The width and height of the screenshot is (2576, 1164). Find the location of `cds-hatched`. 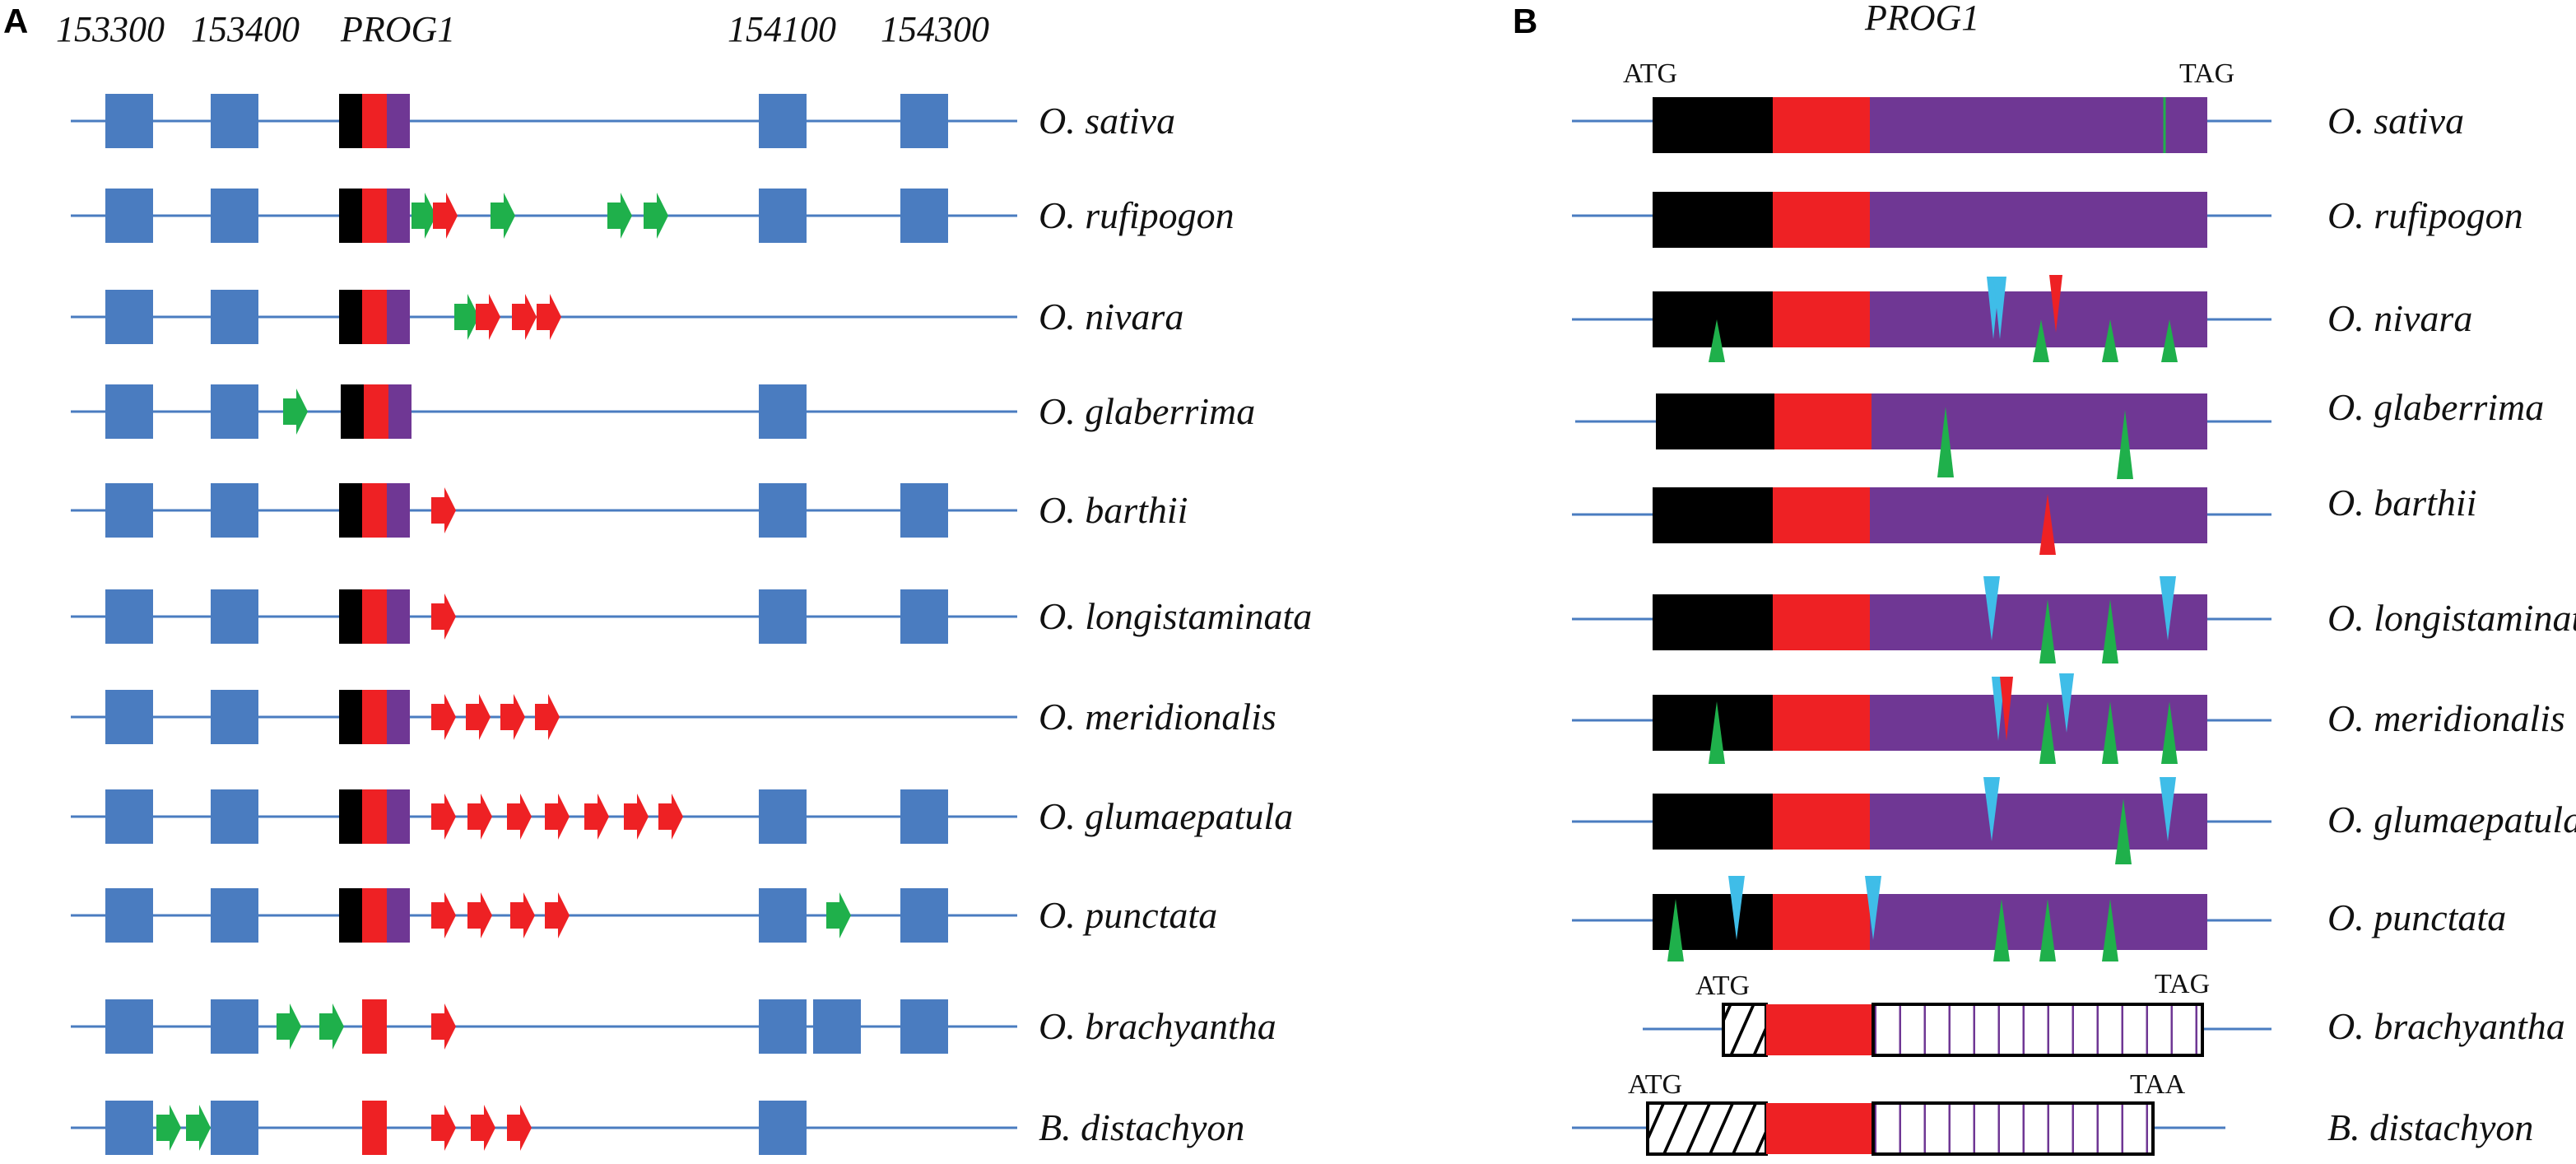

cds-hatched is located at coordinates (1745, 1030).